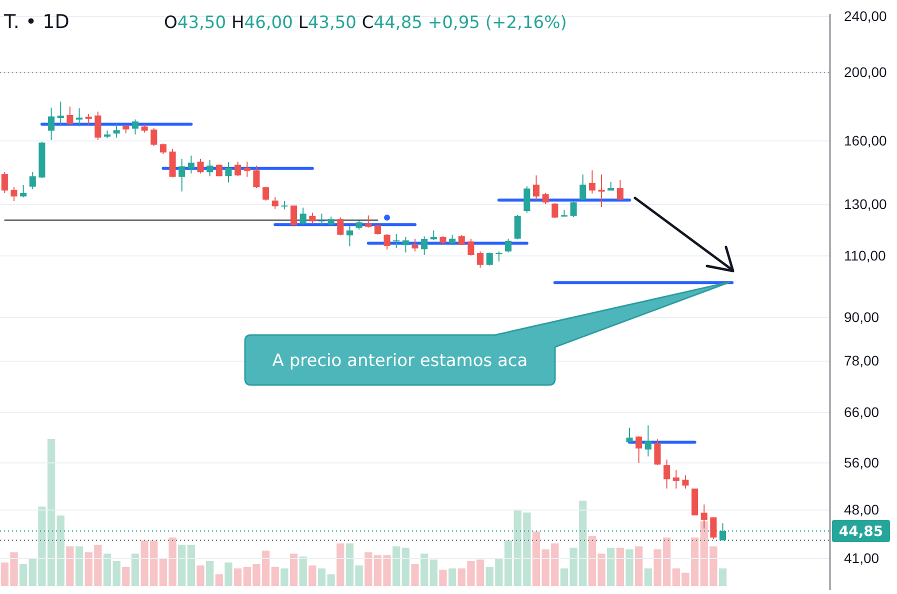 The width and height of the screenshot is (897, 594). I want to click on y-tick-label: 110,00, so click(865, 255).